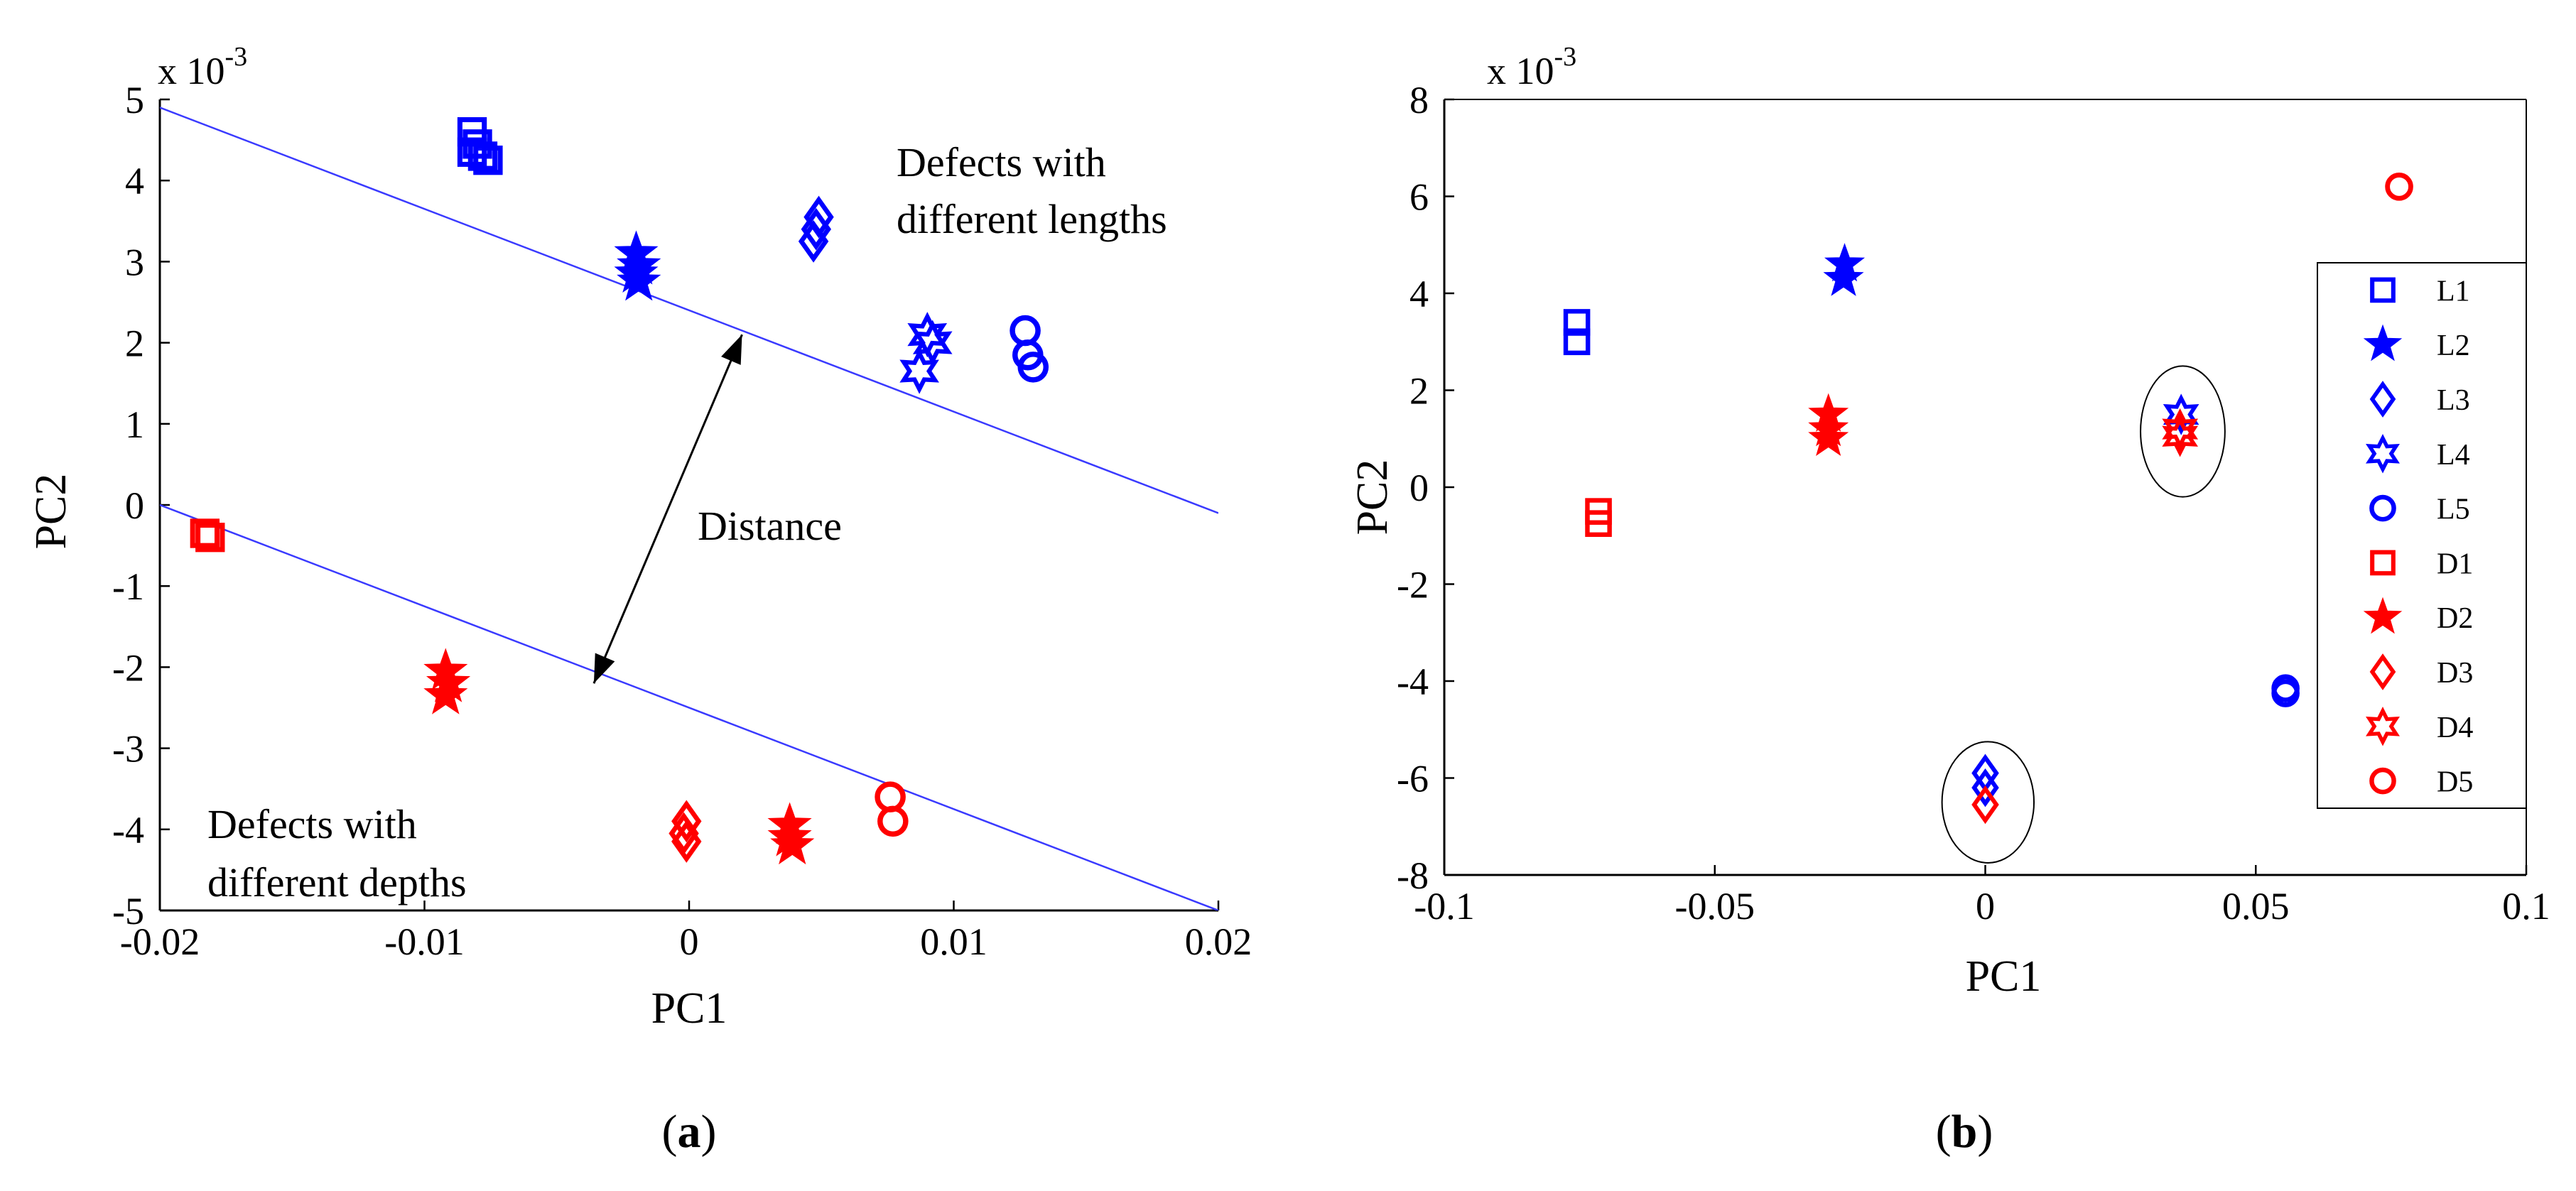 This screenshot has height=1191, width=2576. I want to click on legend-marker-d5, so click(2382, 781).